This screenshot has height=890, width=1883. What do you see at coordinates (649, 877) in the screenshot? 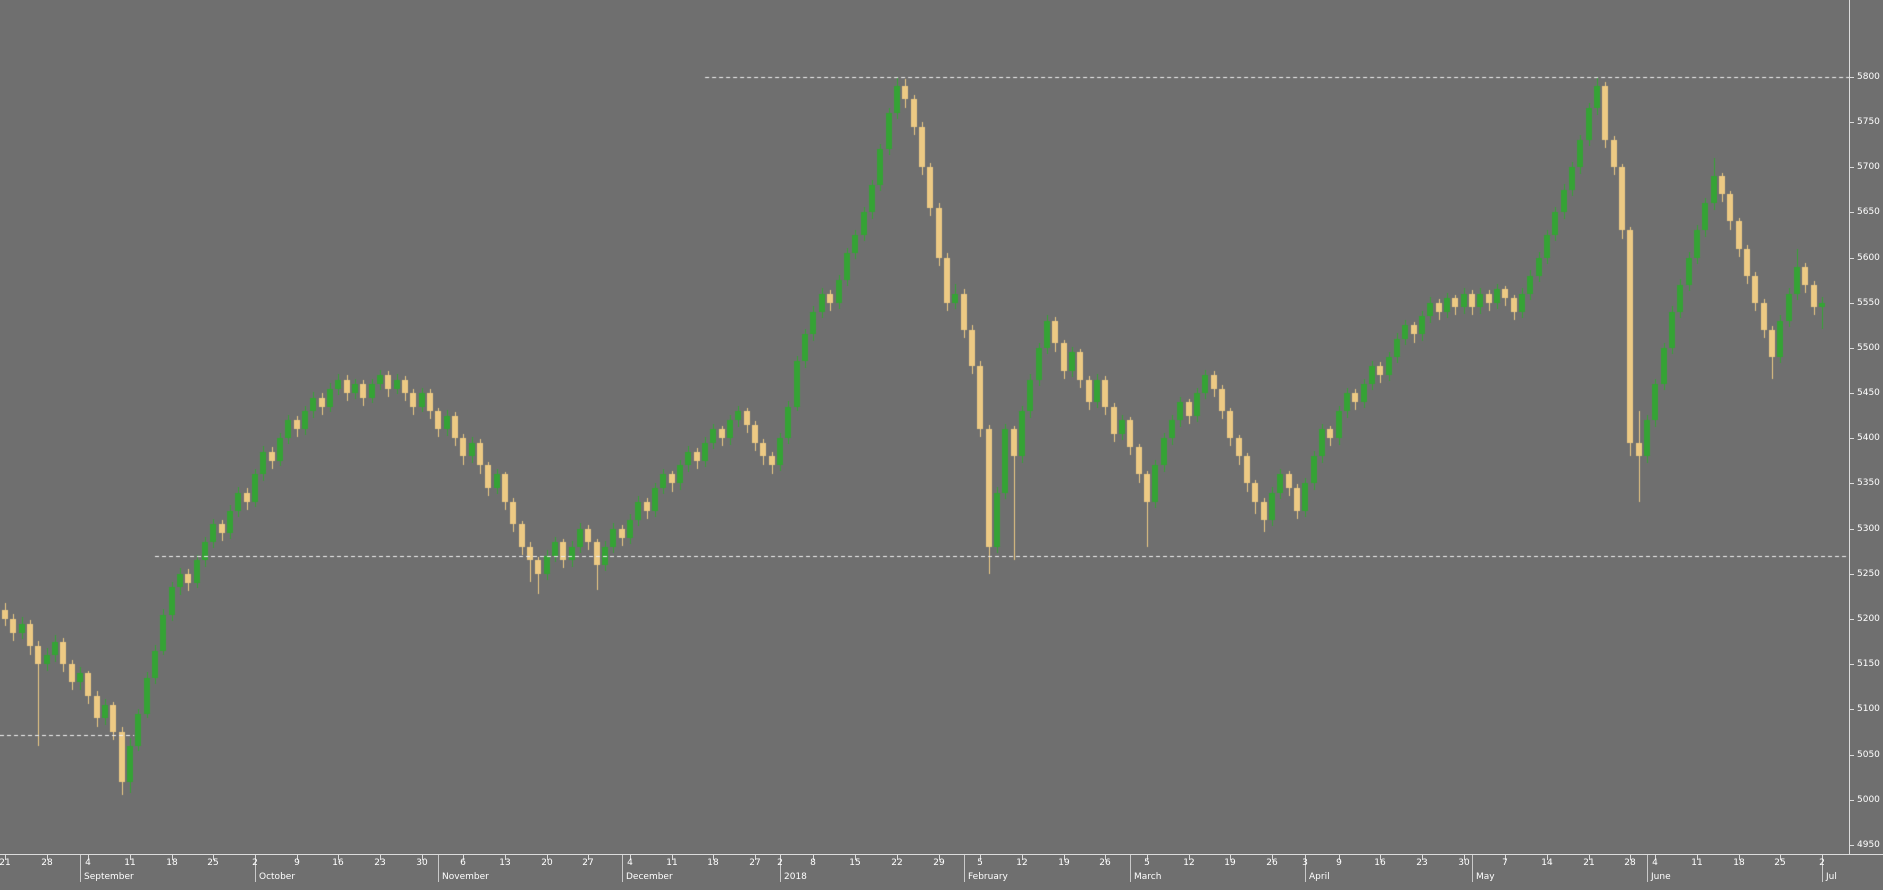
I see `month-label: December` at bounding box center [649, 877].